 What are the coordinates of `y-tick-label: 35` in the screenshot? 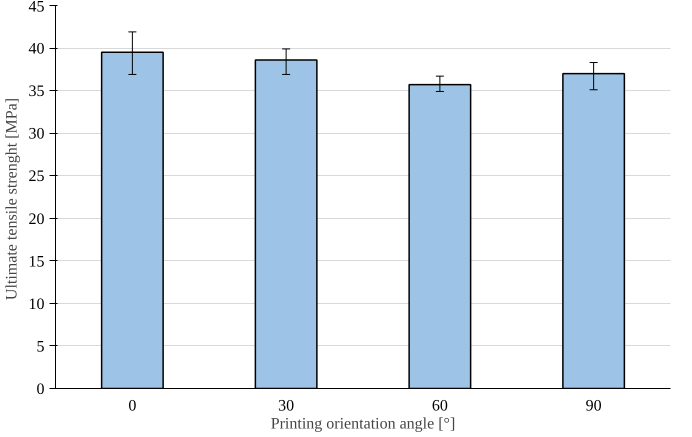 It's located at (36, 91).